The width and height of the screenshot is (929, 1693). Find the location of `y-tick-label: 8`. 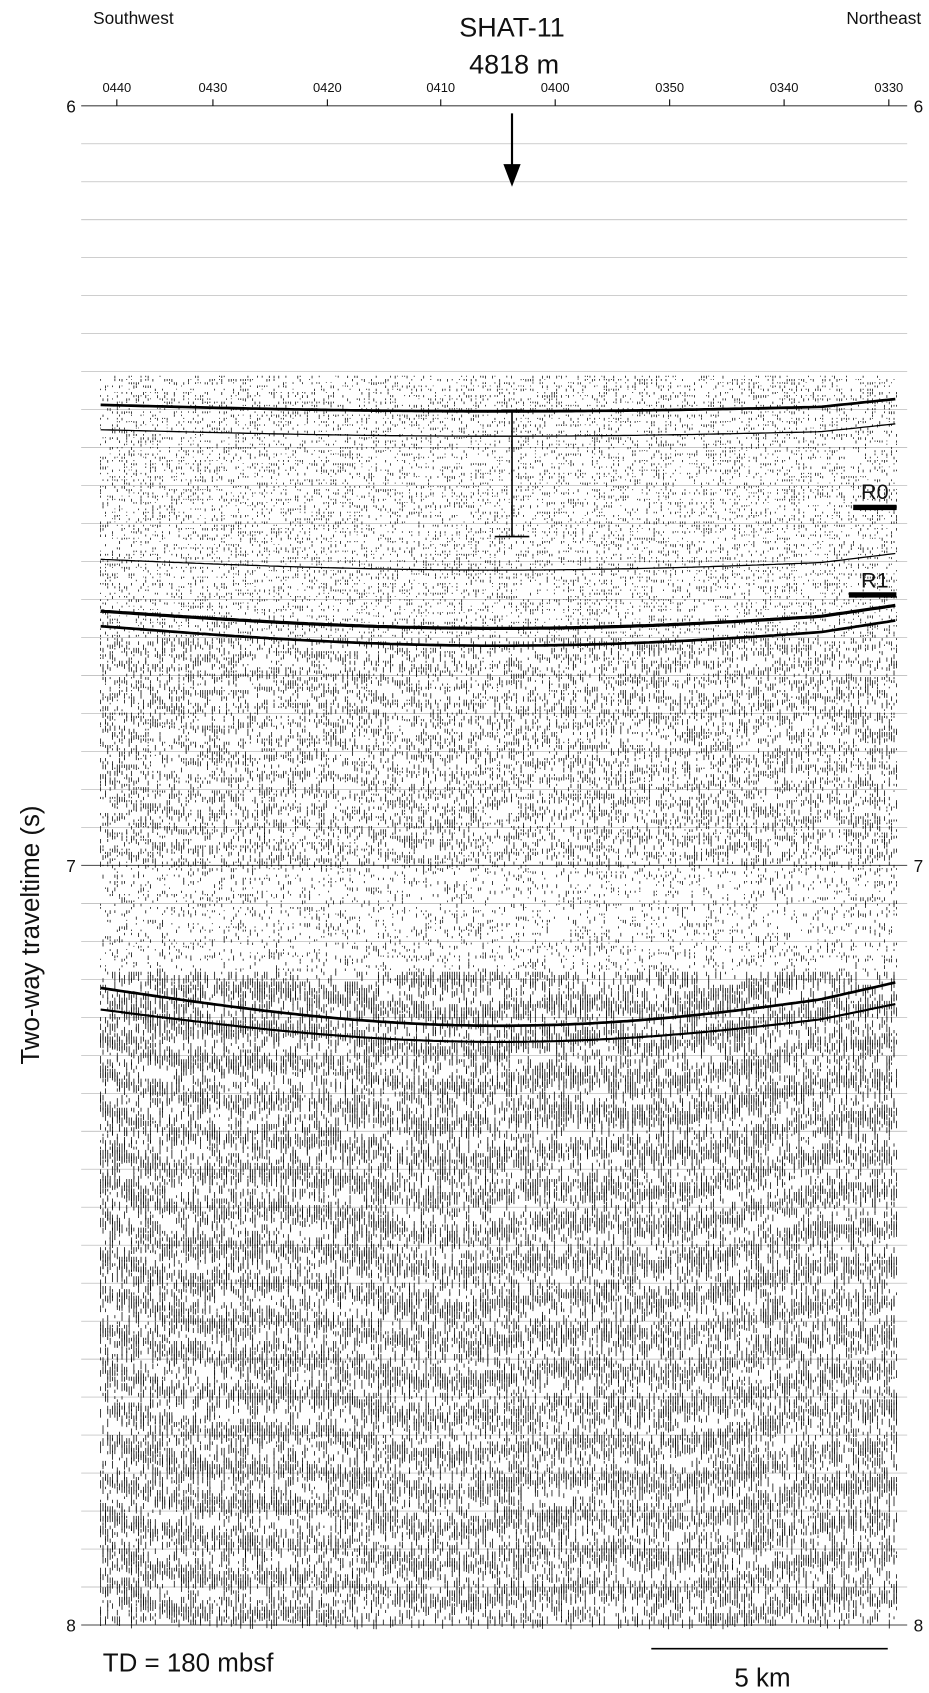

y-tick-label: 8 is located at coordinates (71, 1625).